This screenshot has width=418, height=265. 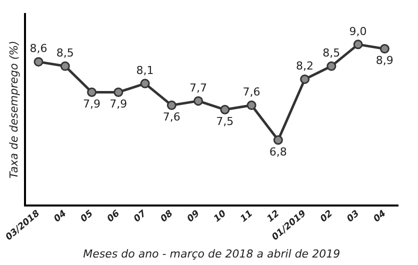 What do you see at coordinates (145, 70) in the screenshot?
I see `data-label: 8,1` at bounding box center [145, 70].